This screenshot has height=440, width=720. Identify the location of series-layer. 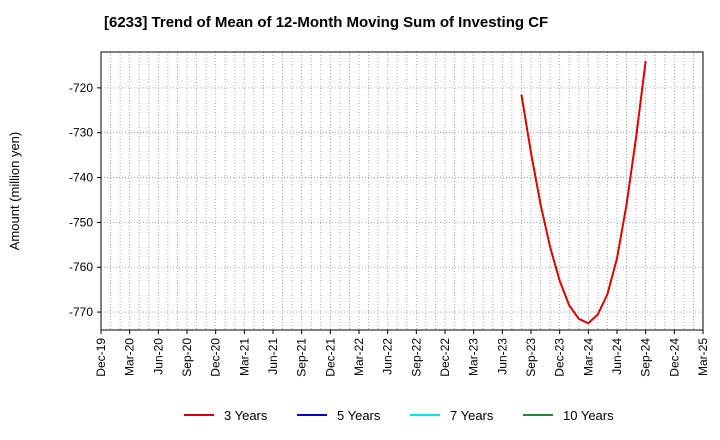
(583, 192).